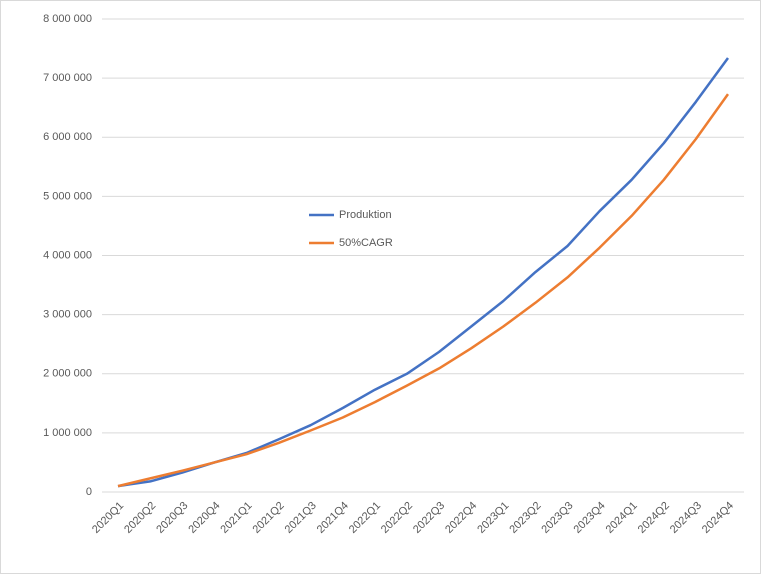  Describe the element at coordinates (67, 255) in the screenshot. I see `y-tick-label: 4 000 000` at that location.